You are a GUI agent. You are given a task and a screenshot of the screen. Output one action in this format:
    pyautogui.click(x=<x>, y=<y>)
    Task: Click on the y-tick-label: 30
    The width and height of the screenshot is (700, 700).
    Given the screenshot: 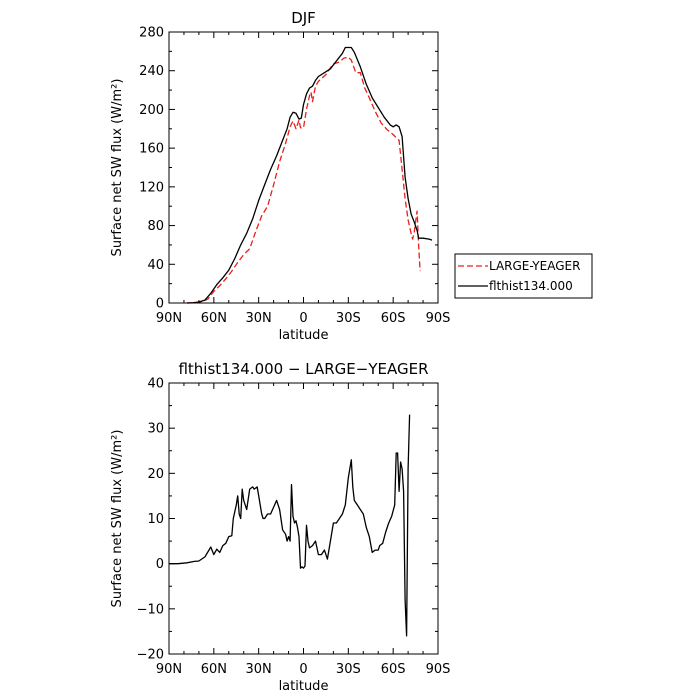 What is the action you would take?
    pyautogui.click(x=155, y=429)
    